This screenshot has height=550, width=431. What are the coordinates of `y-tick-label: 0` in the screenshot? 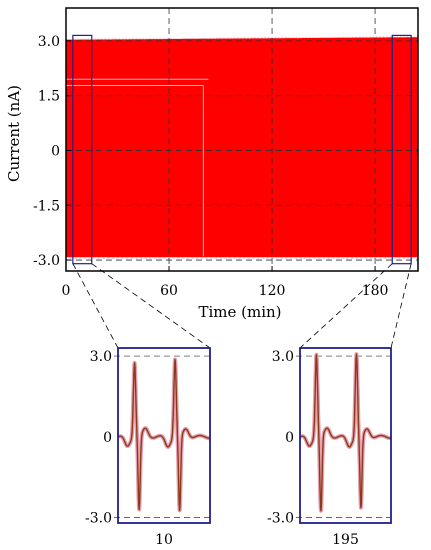 It's located at (55, 151).